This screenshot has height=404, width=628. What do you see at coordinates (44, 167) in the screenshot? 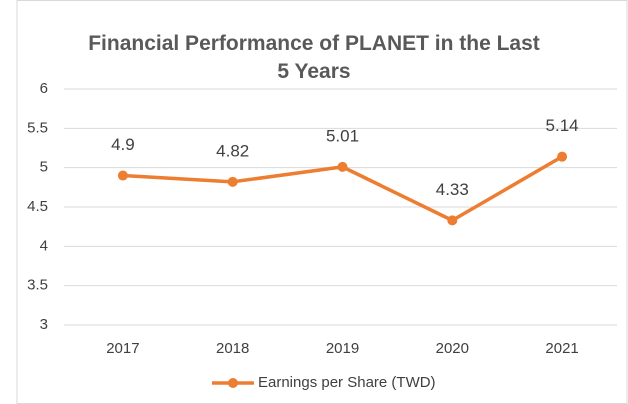
I see `y-tick-label: 5` at bounding box center [44, 167].